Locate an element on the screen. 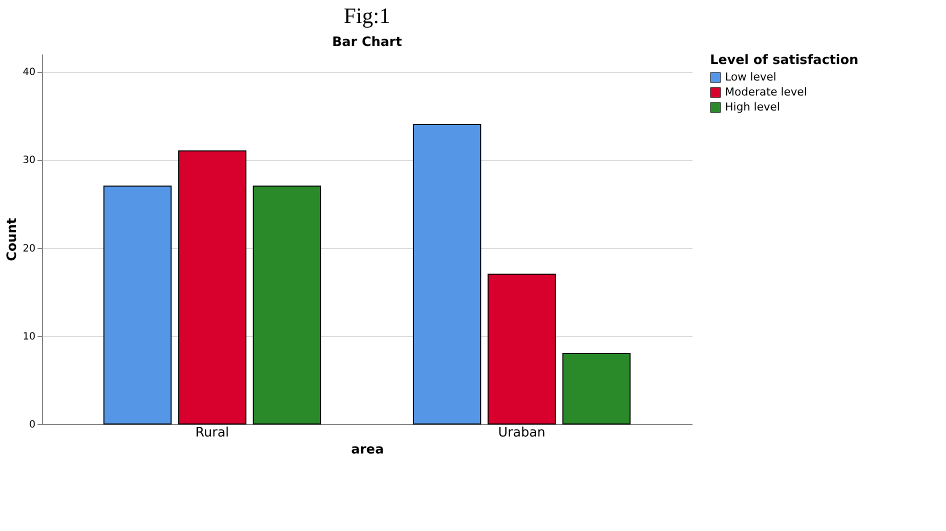 The height and width of the screenshot is (531, 946). y-tick-label: 40 is located at coordinates (29, 72).